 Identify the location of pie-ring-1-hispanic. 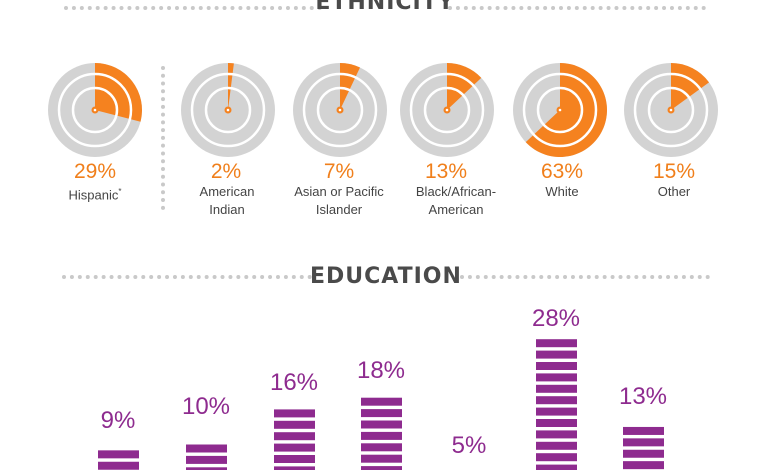
(95, 110).